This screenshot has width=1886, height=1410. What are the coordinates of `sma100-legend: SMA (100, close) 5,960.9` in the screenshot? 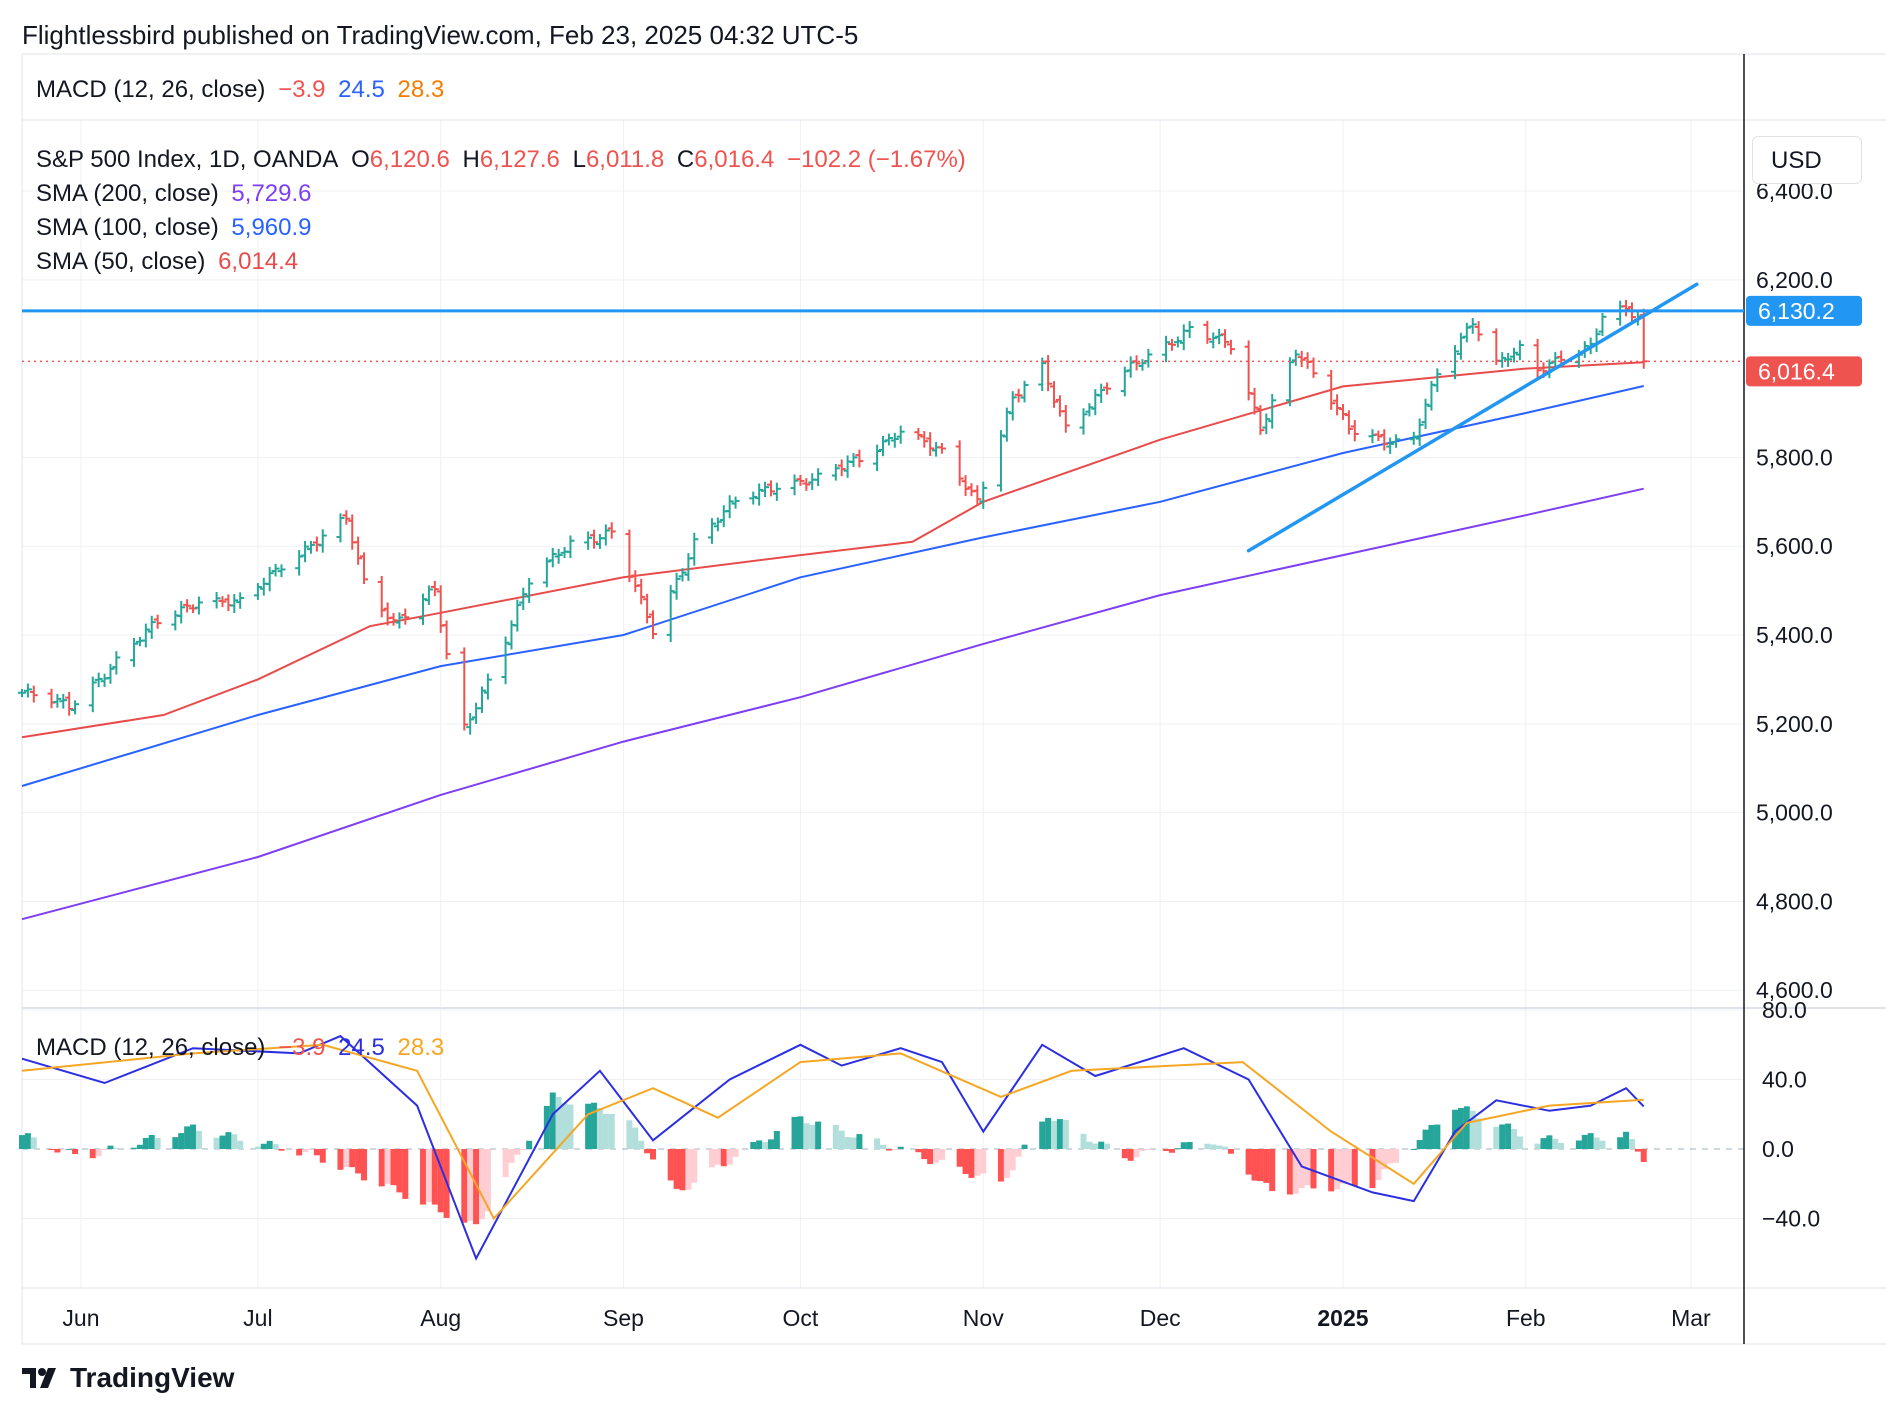 It's located at (177, 228).